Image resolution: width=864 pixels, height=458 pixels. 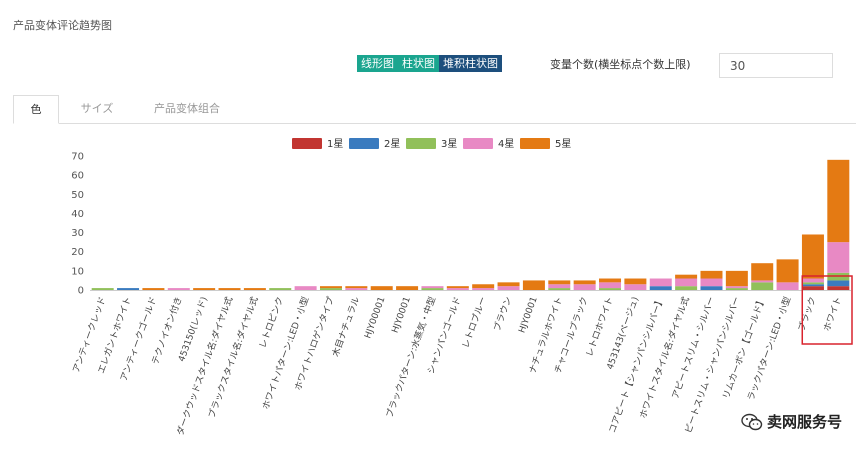 I want to click on tab-size: サイズ, so click(x=97, y=108).